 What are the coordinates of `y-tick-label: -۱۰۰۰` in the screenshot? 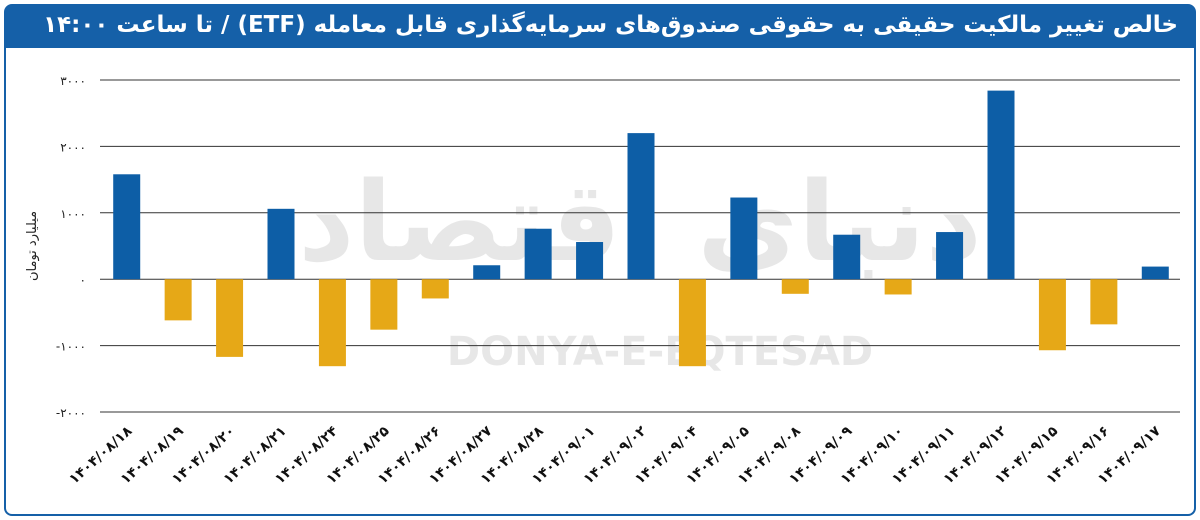 It's located at (71, 347).